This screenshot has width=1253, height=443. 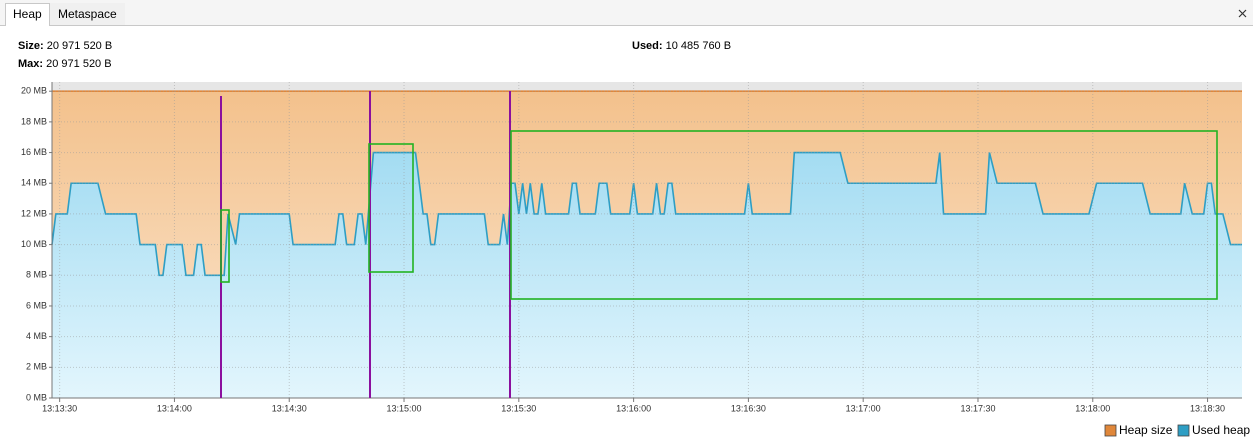 What do you see at coordinates (36, 275) in the screenshot?
I see `y-tick-label: 8 MB` at bounding box center [36, 275].